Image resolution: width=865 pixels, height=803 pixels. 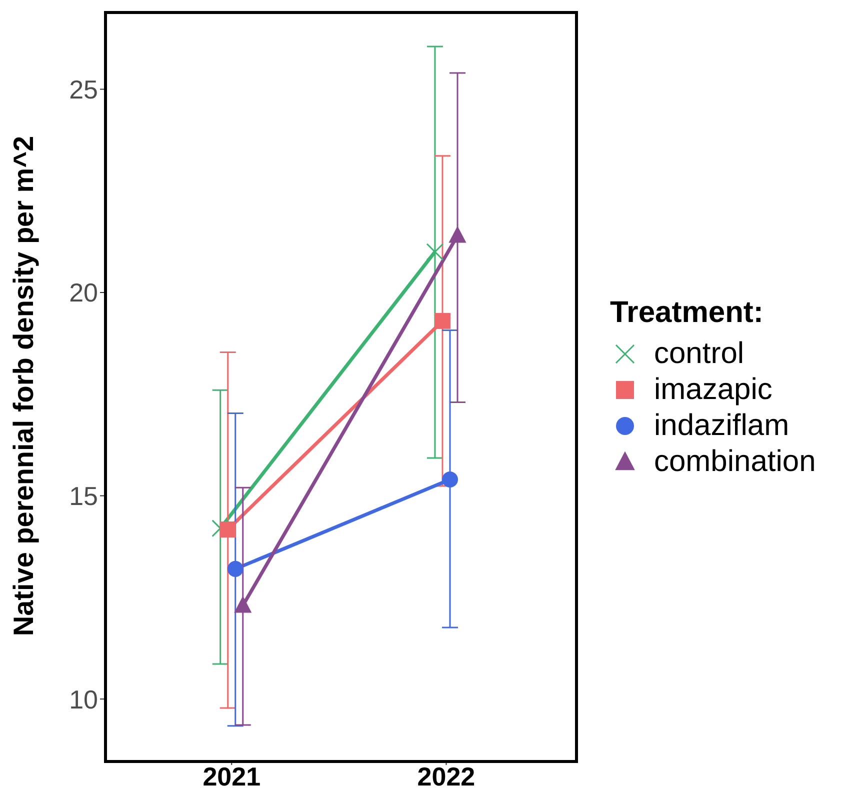 I want to click on legend-label: imazapic, so click(x=713, y=390).